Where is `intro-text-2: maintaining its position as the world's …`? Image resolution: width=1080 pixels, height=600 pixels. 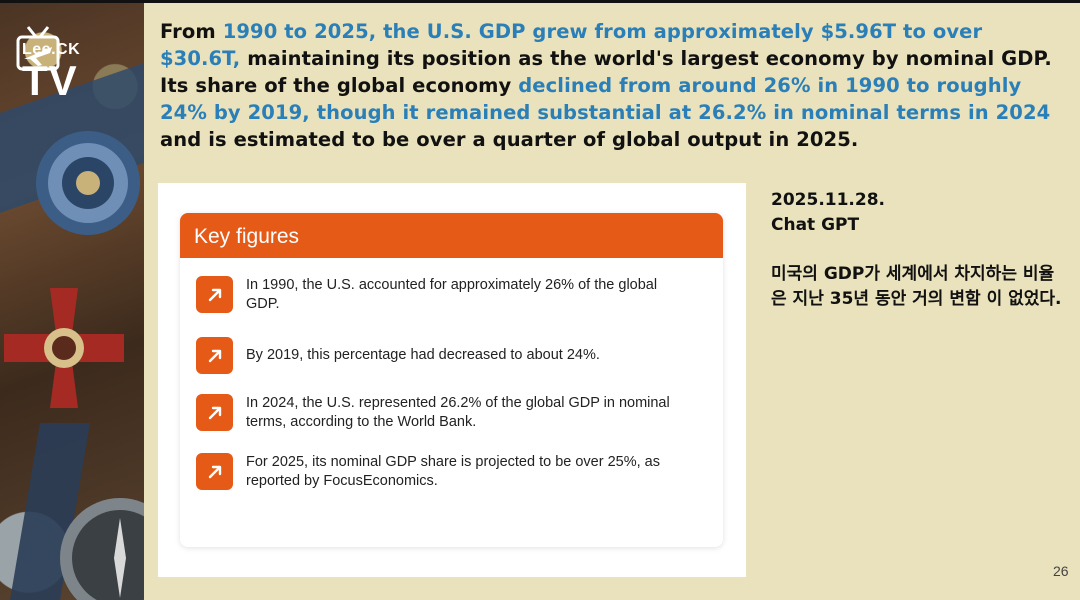 intro-text-2: maintaining its position as the world's … is located at coordinates (606, 72).